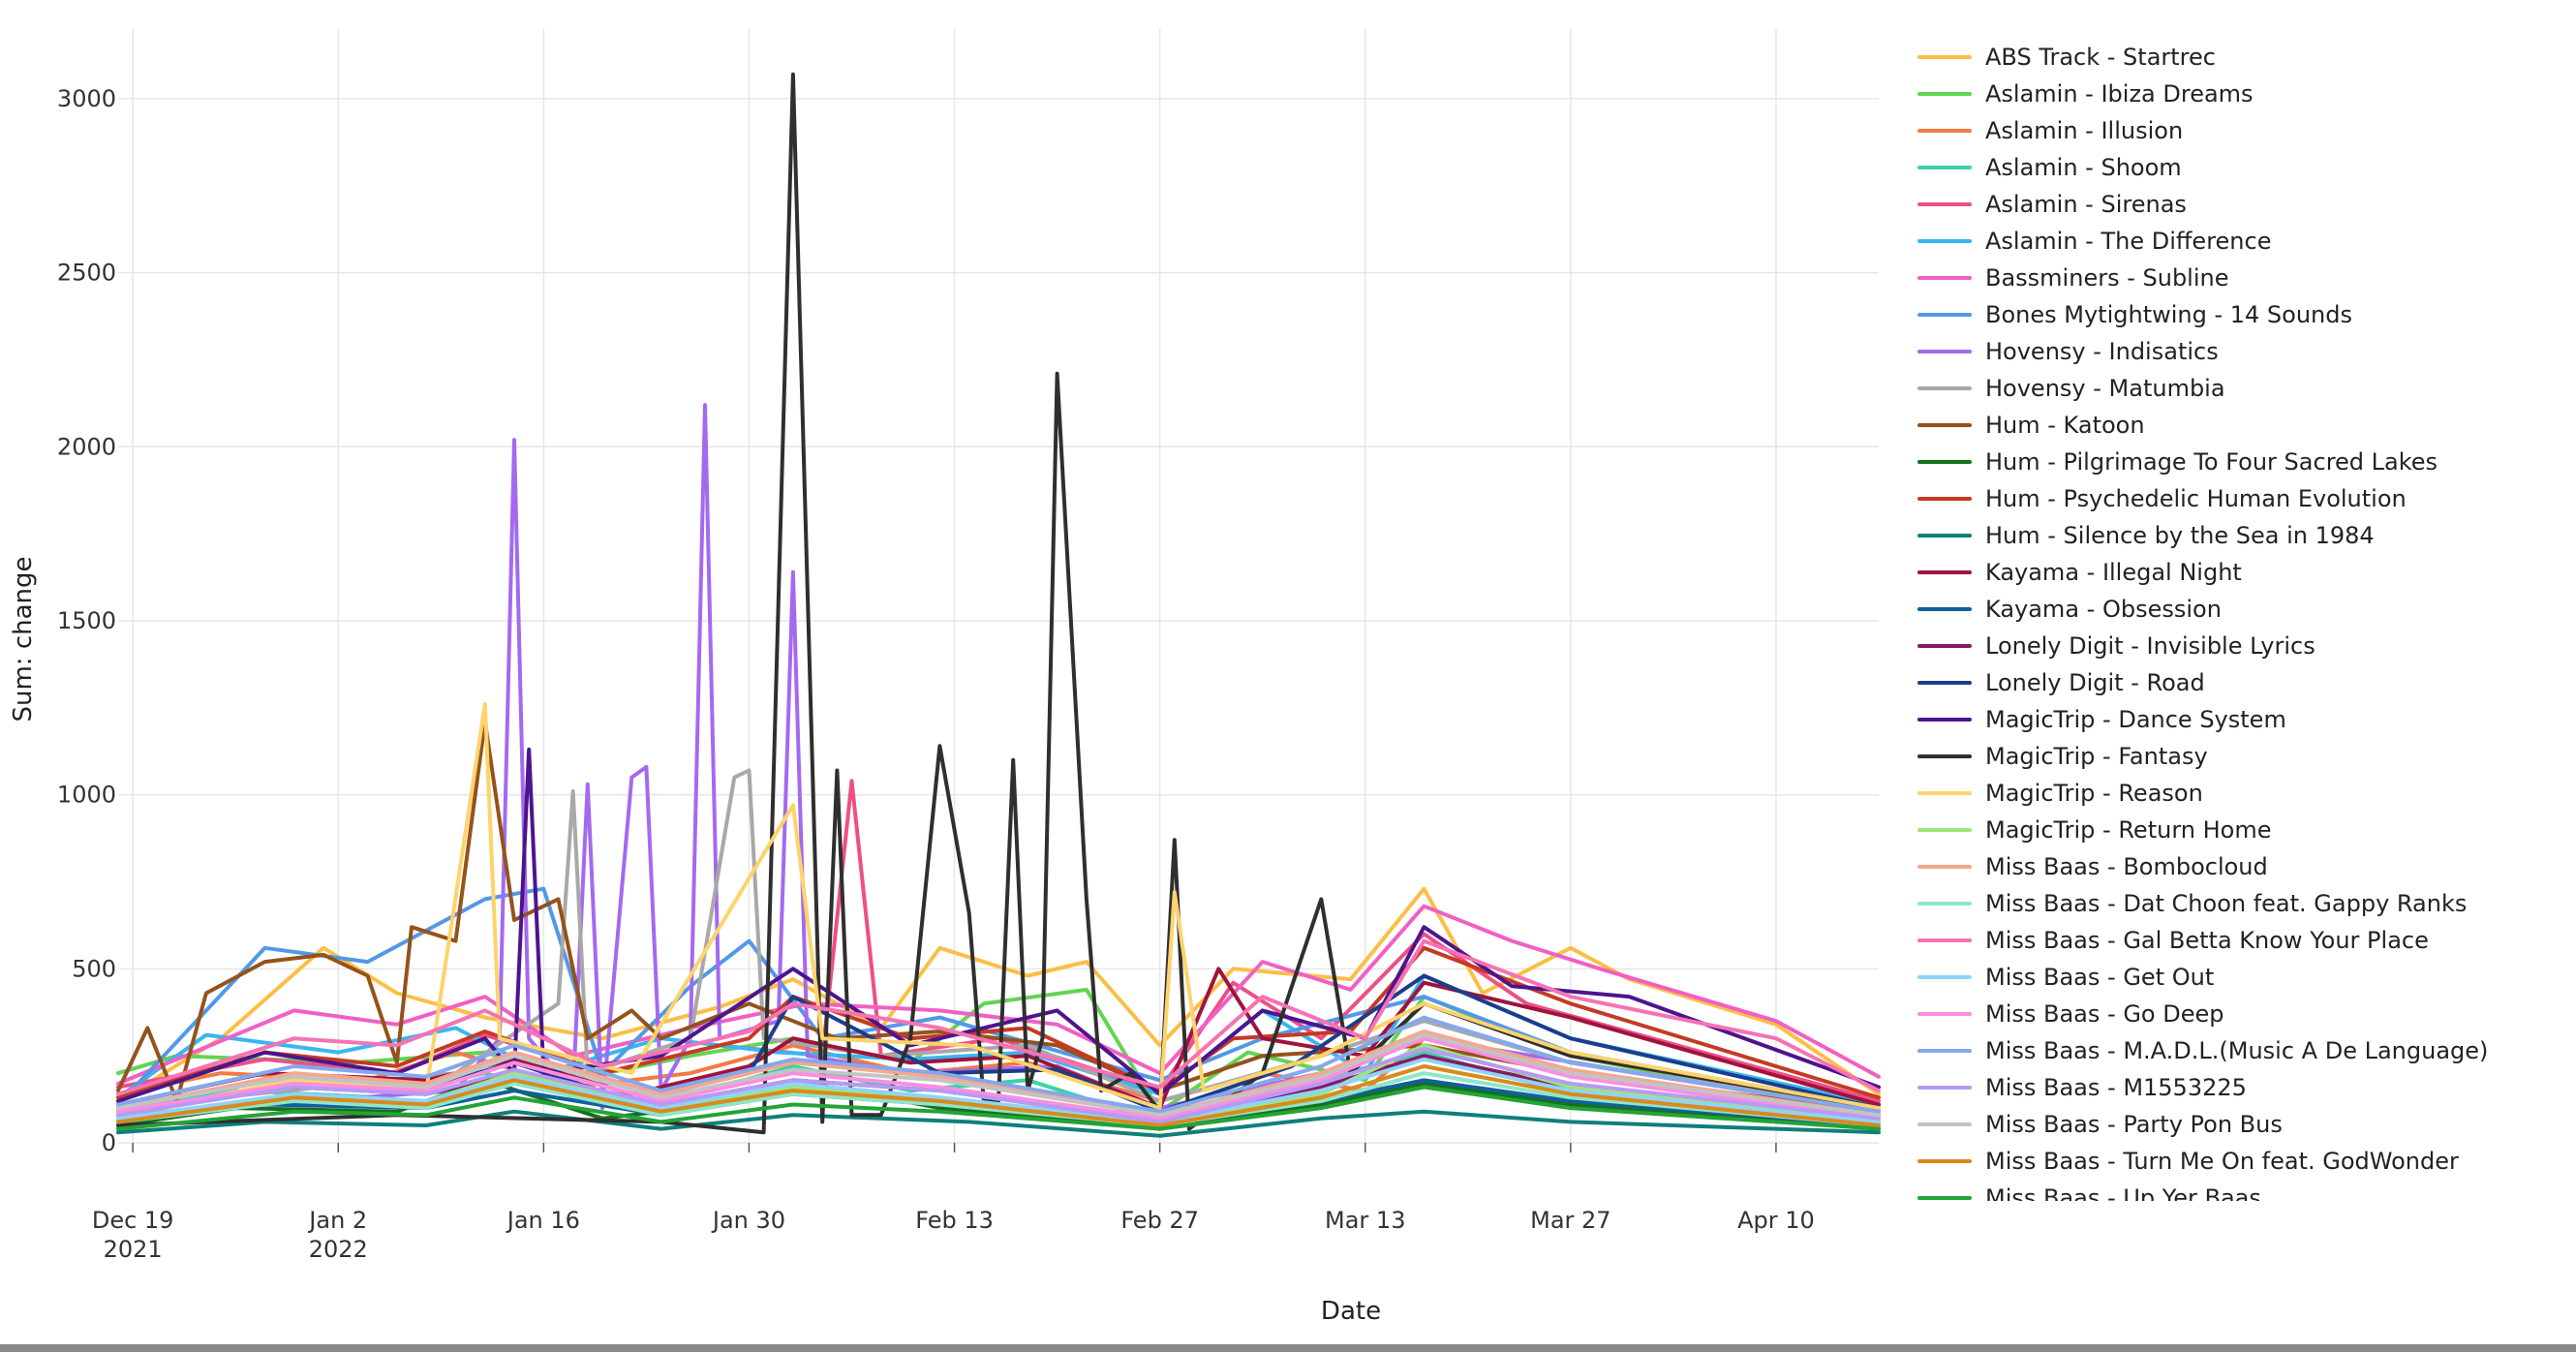 The image size is (2576, 1352). Describe the element at coordinates (2177, 462) in the screenshot. I see `legend-item: Hum - Pilgrimage To Four Sacred Lakes` at that location.